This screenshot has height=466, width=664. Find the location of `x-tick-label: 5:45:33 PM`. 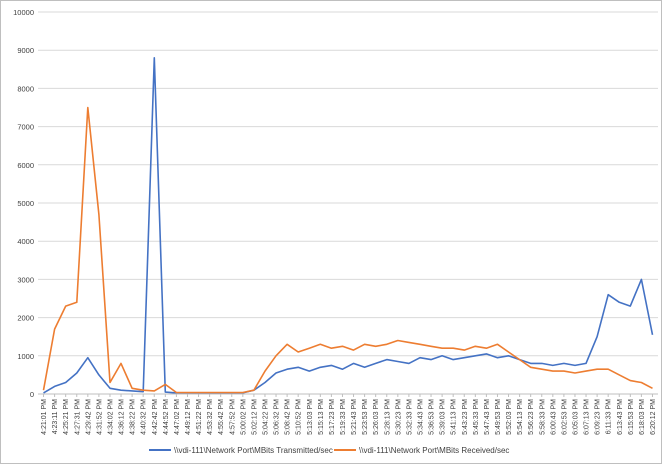

x-tick-label: 5:45:33 PM is located at coordinates (476, 417).